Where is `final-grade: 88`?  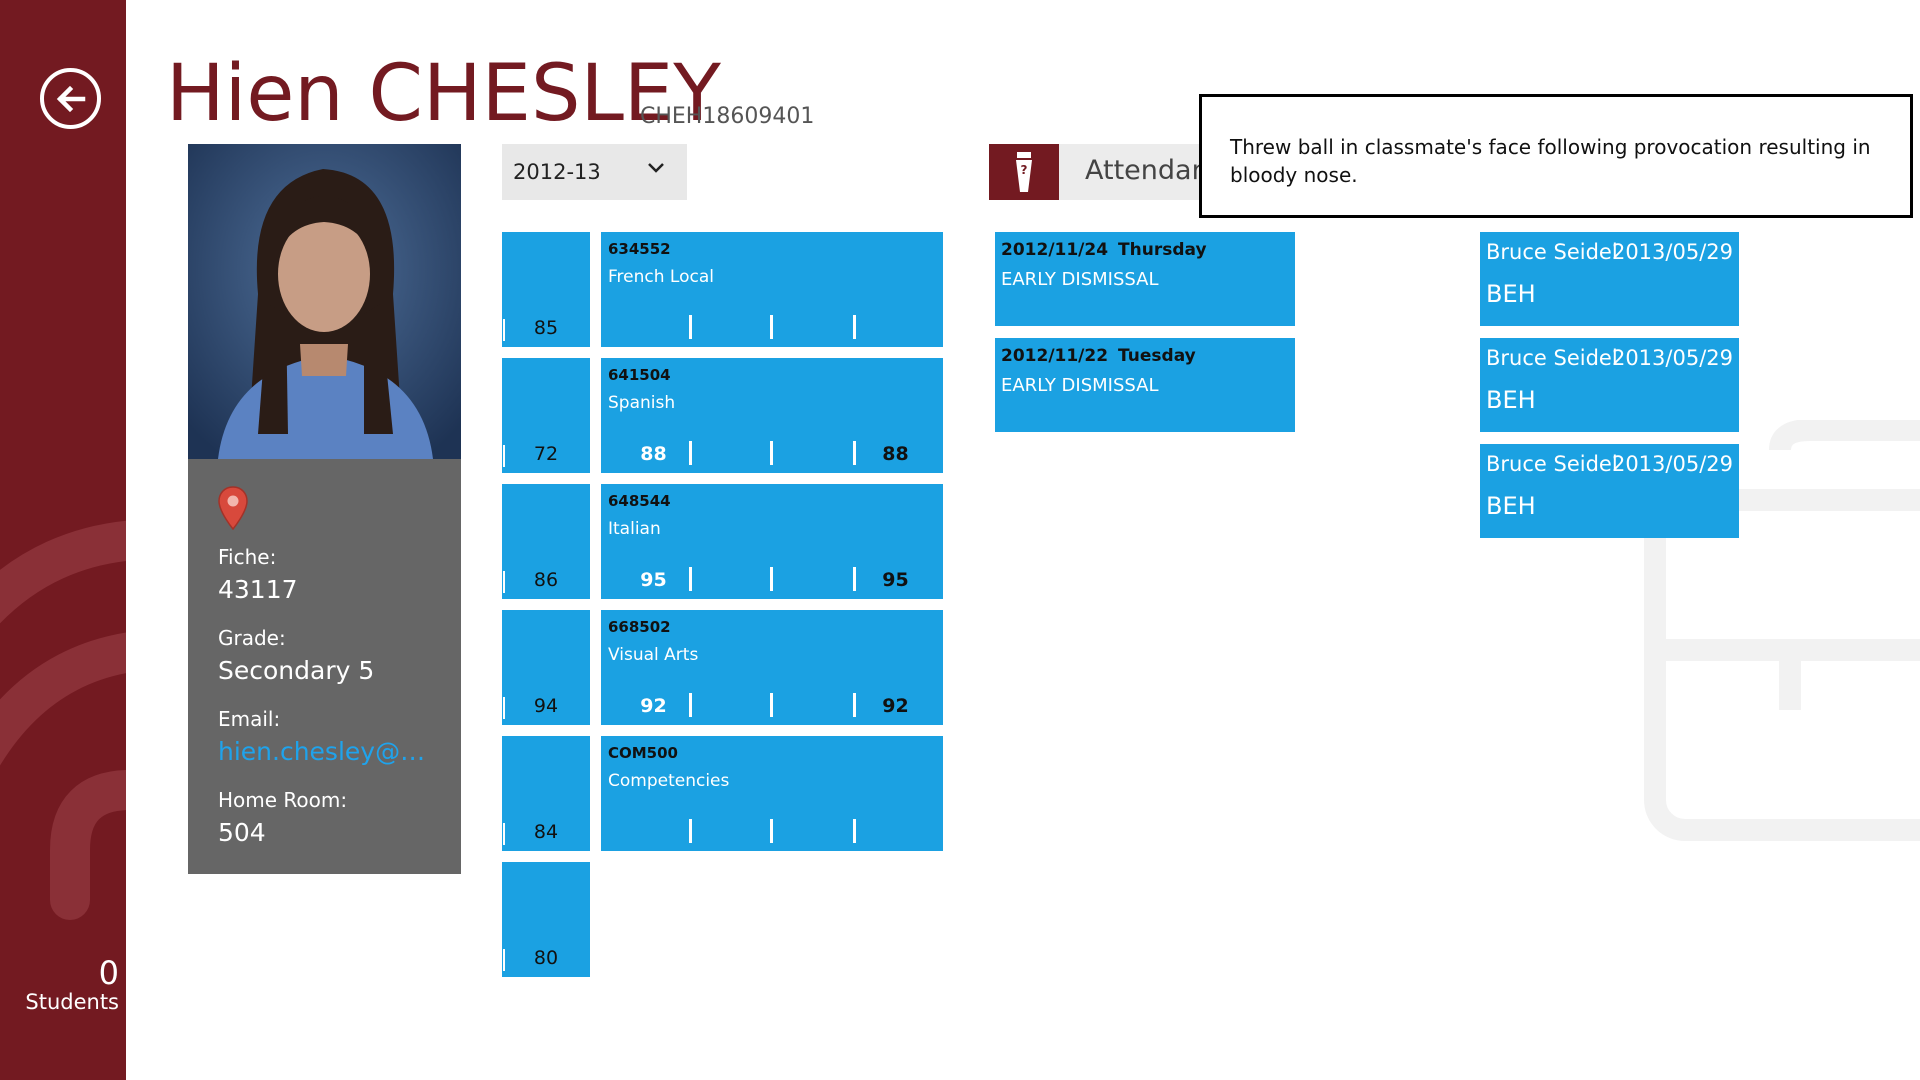
final-grade: 88 is located at coordinates (895, 454).